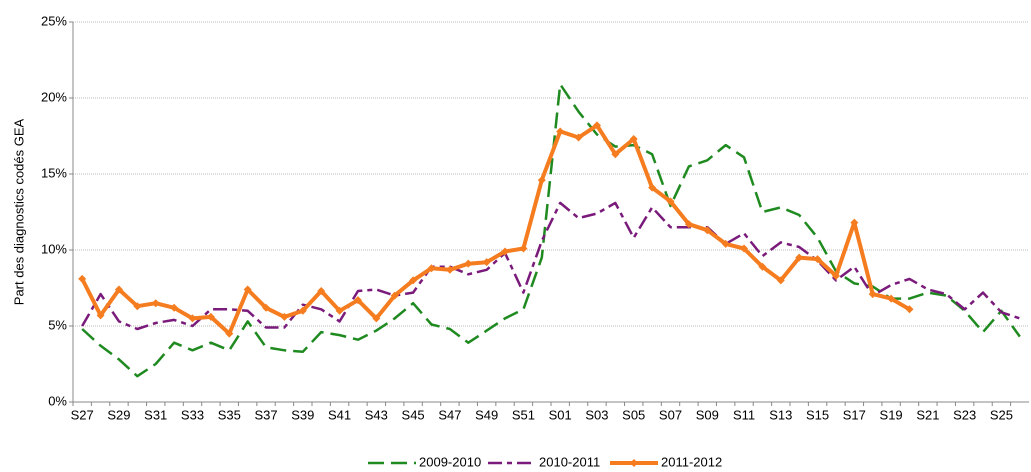  Describe the element at coordinates (486, 414) in the screenshot. I see `x-tick-label: S49` at that location.